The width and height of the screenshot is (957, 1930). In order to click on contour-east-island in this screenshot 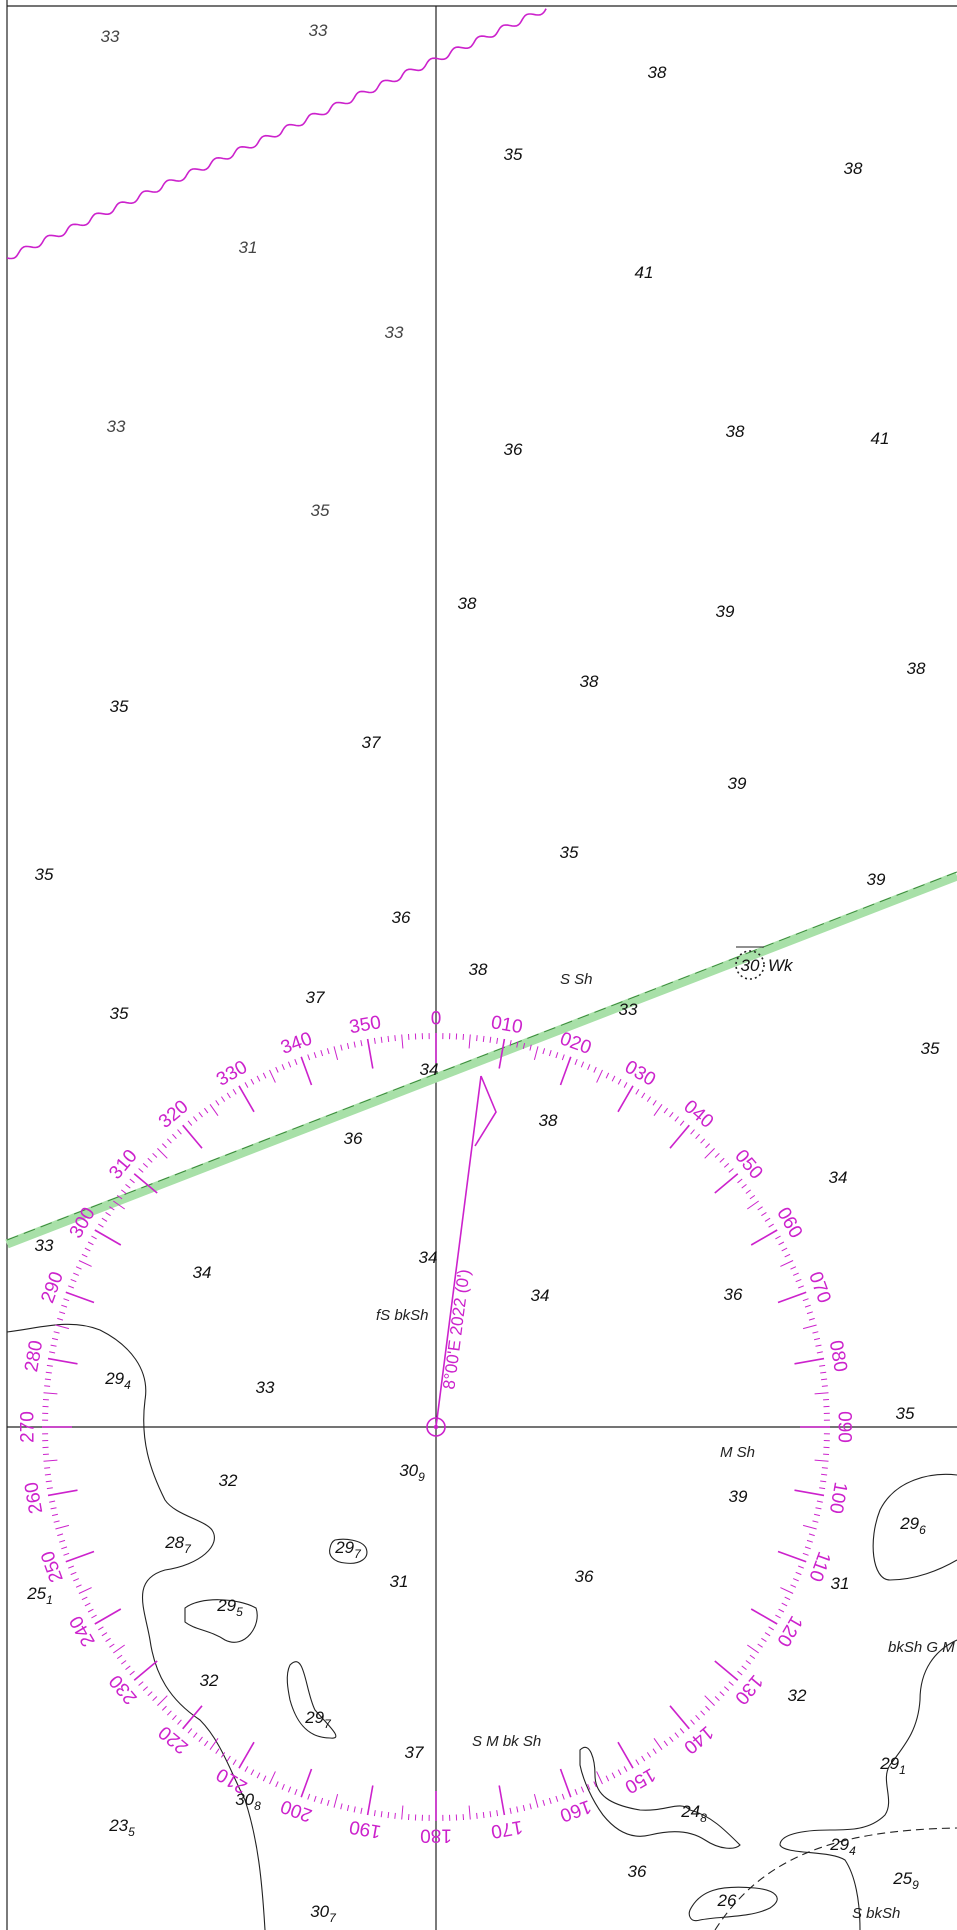, I will do `click(914, 1527)`.